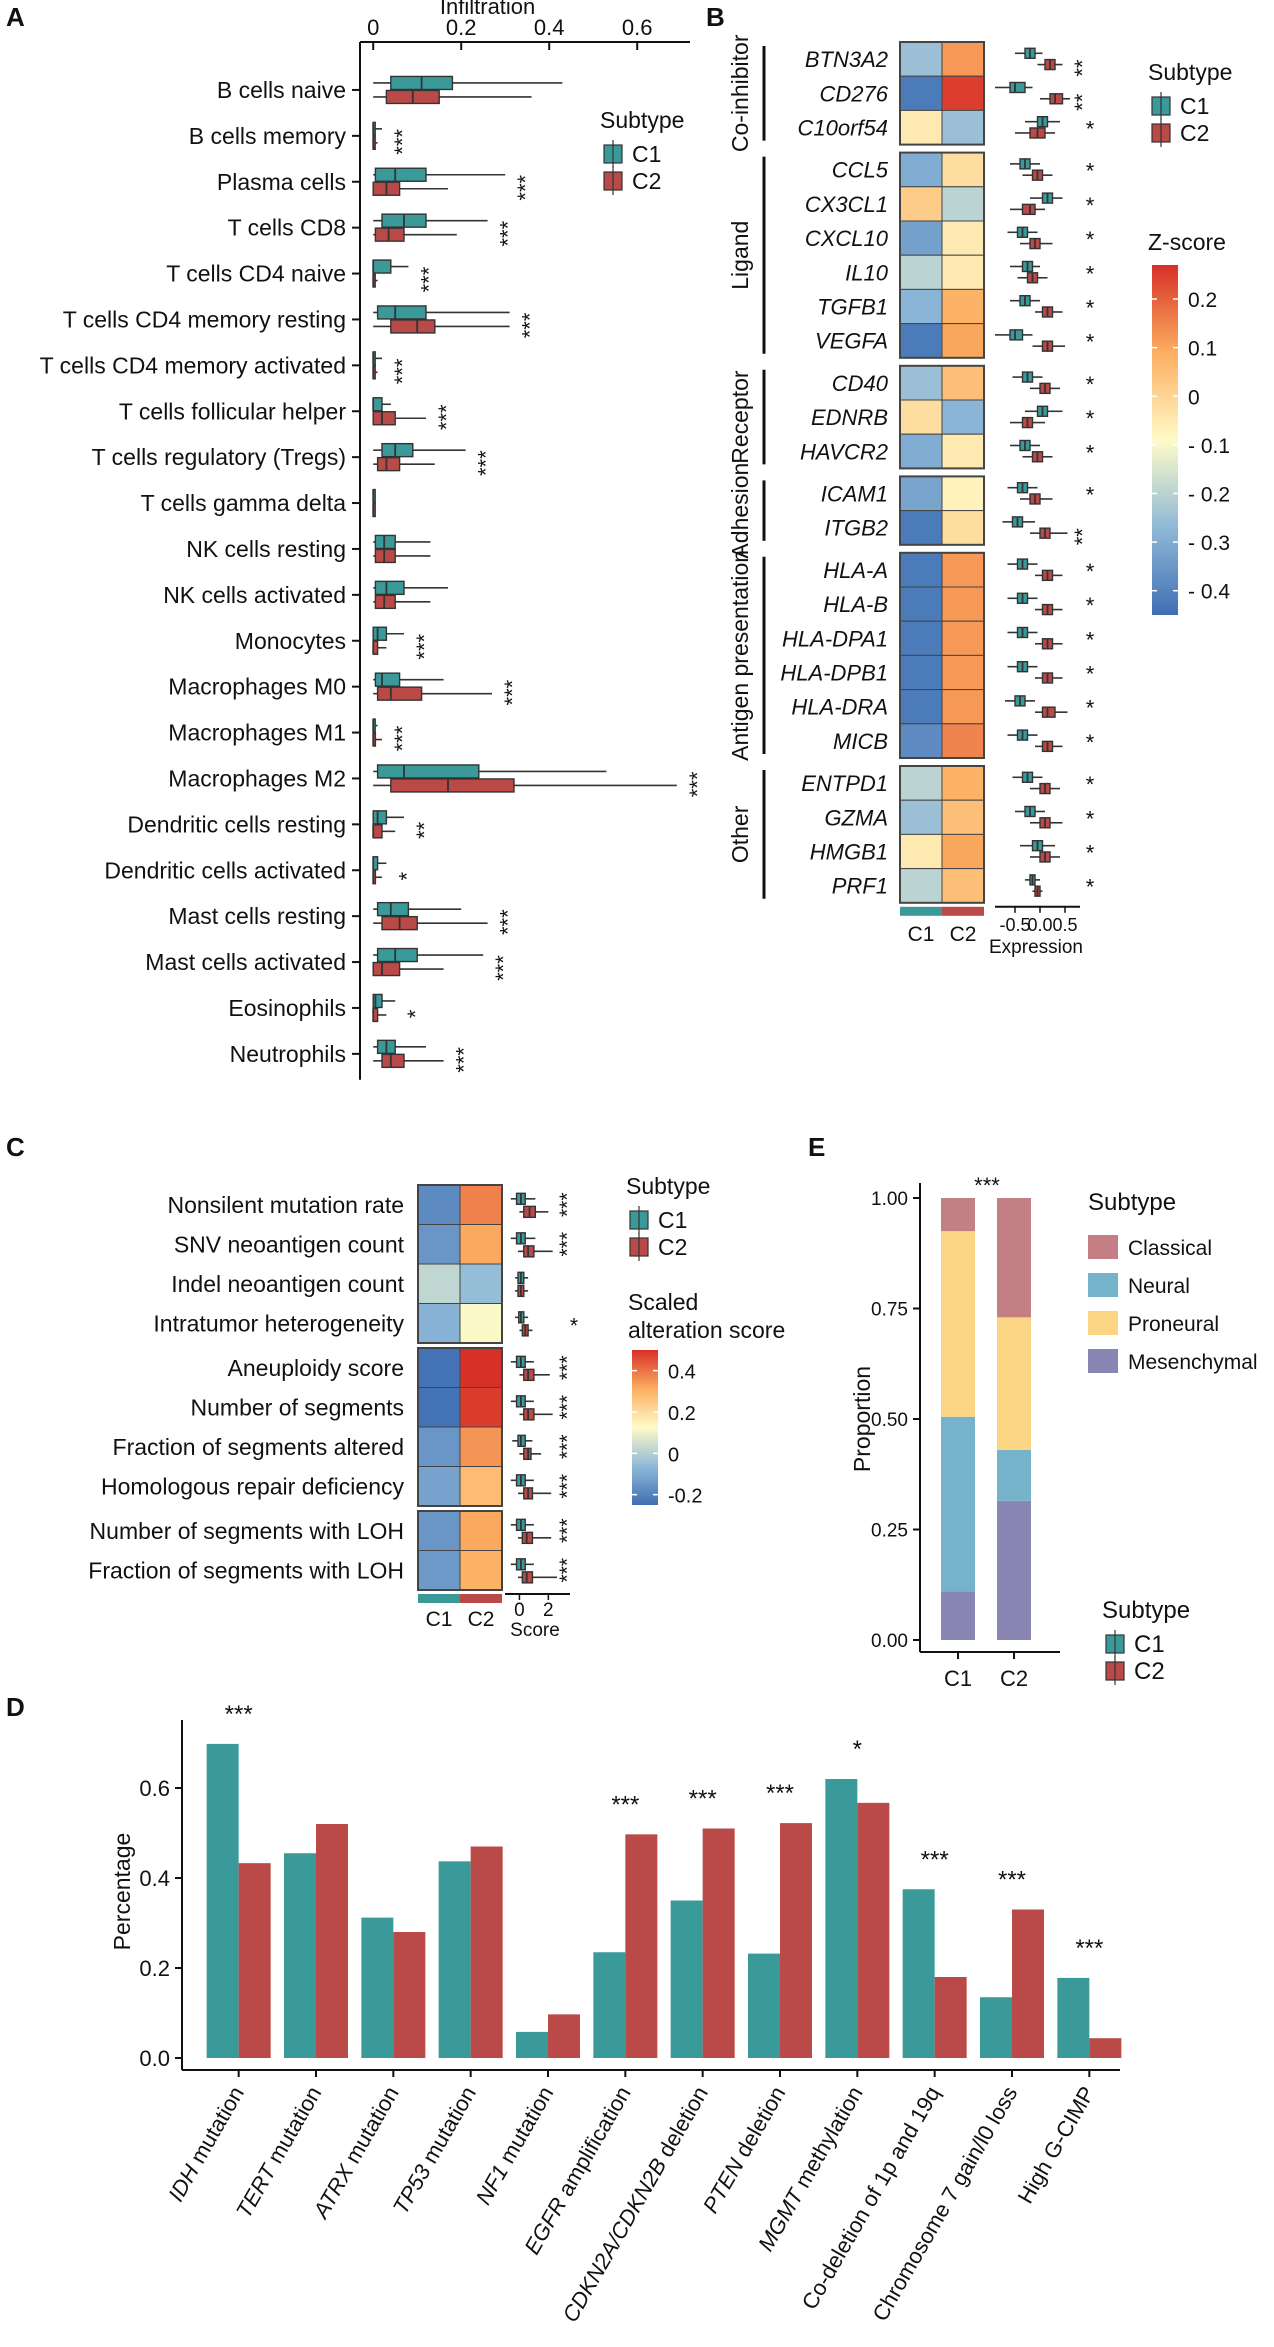 This screenshot has width=1274, height=2347. I want to click on gene-row: HLA-DPA1 *, so click(938, 638).